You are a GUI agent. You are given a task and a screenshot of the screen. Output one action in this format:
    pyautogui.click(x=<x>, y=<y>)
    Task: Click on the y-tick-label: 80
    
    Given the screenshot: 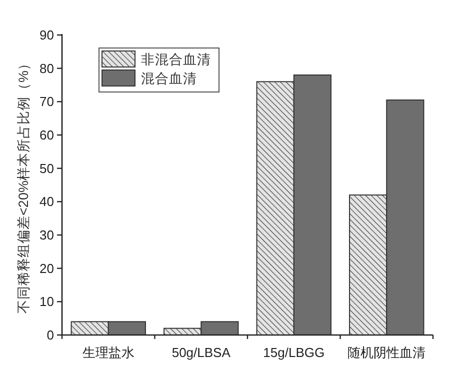 What is the action you would take?
    pyautogui.click(x=47, y=68)
    